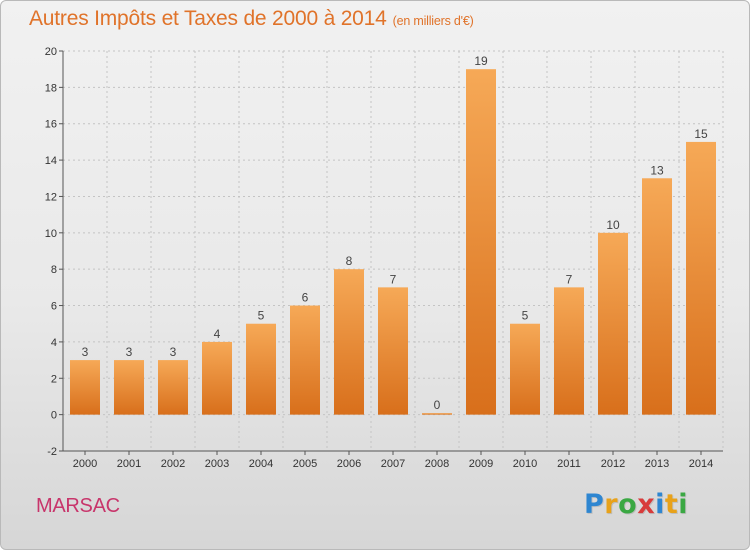  Describe the element at coordinates (173, 464) in the screenshot. I see `x-tick-label: 2002` at that location.